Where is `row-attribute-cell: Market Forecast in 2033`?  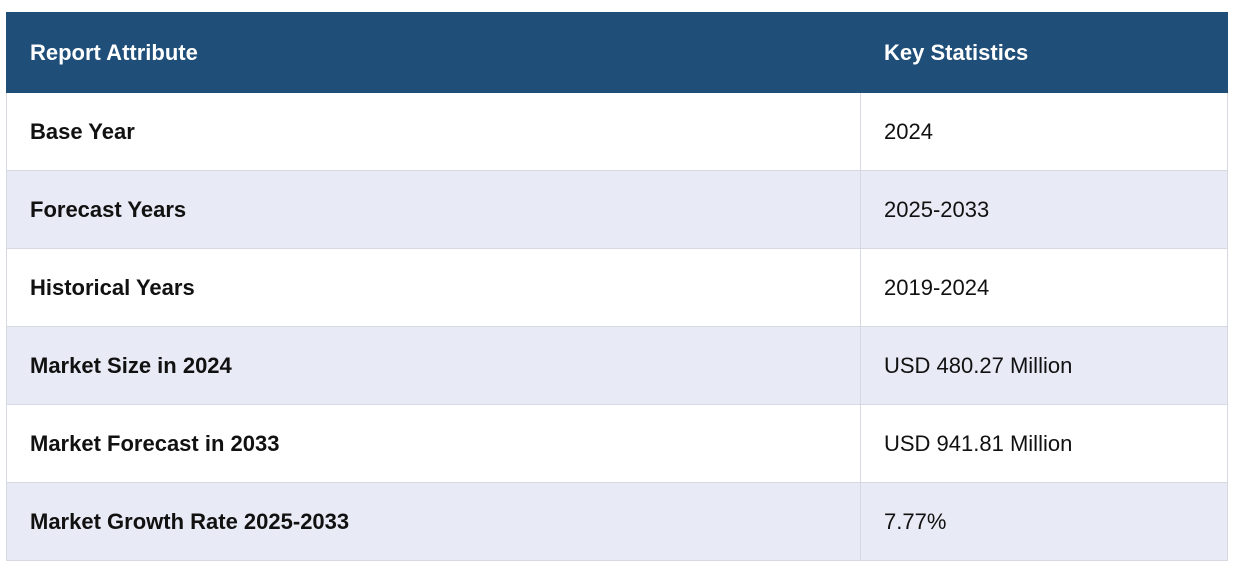
row-attribute-cell: Market Forecast in 2033 is located at coordinates (433, 443).